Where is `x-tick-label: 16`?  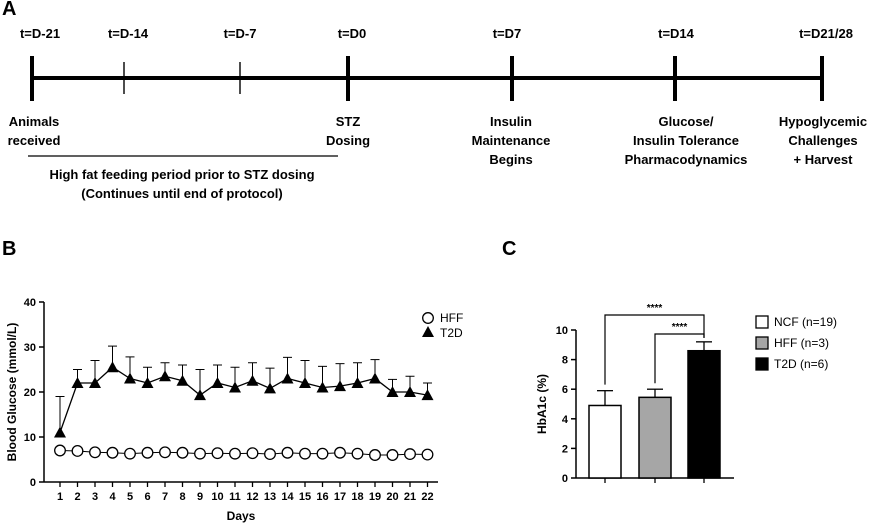 x-tick-label: 16 is located at coordinates (322, 497).